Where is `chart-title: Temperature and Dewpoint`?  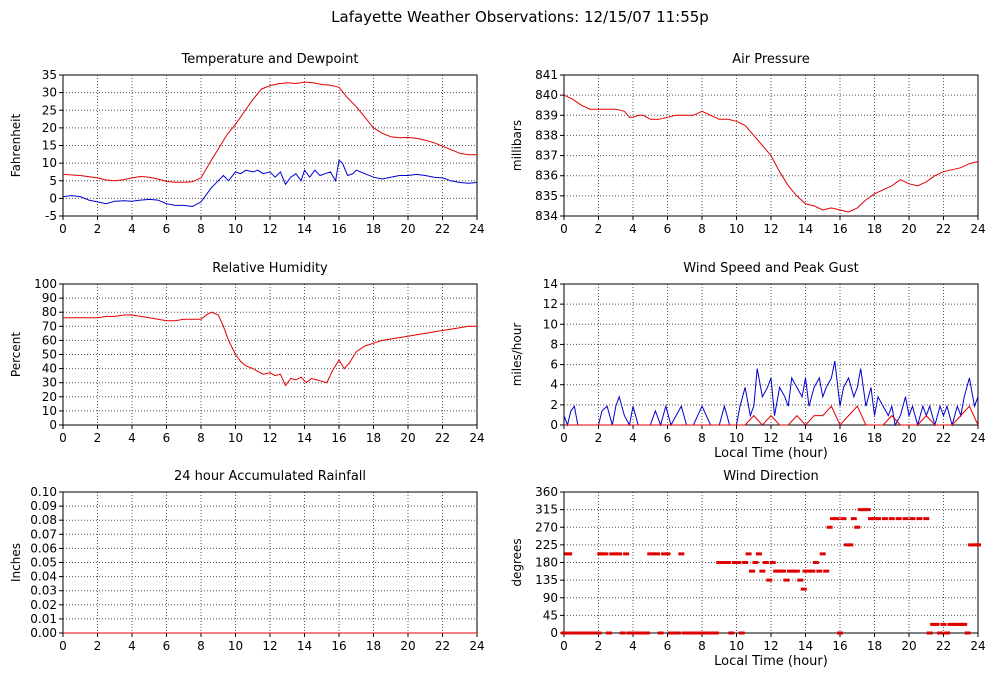
chart-title: Temperature and Dewpoint is located at coordinates (270, 59).